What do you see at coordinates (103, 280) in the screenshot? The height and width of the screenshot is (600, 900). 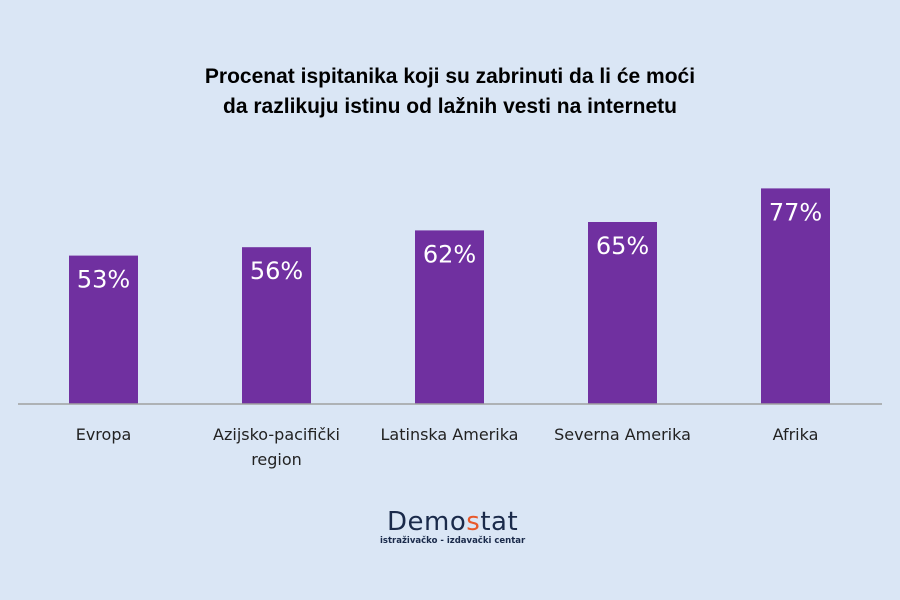 I see `data-label: 53%` at bounding box center [103, 280].